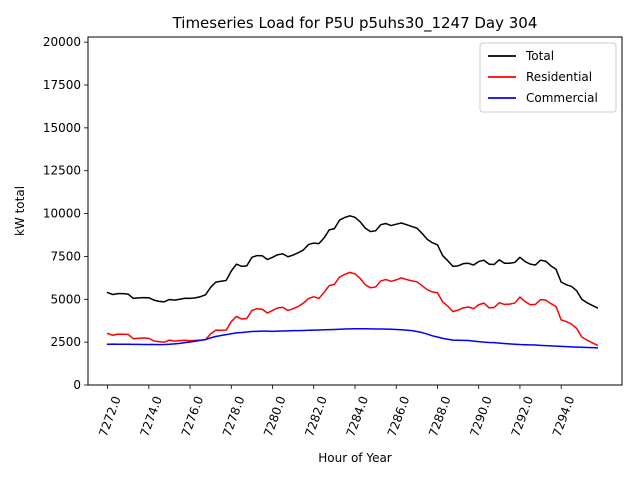  What do you see at coordinates (62, 85) in the screenshot?
I see `y-tick-label: 17500` at bounding box center [62, 85].